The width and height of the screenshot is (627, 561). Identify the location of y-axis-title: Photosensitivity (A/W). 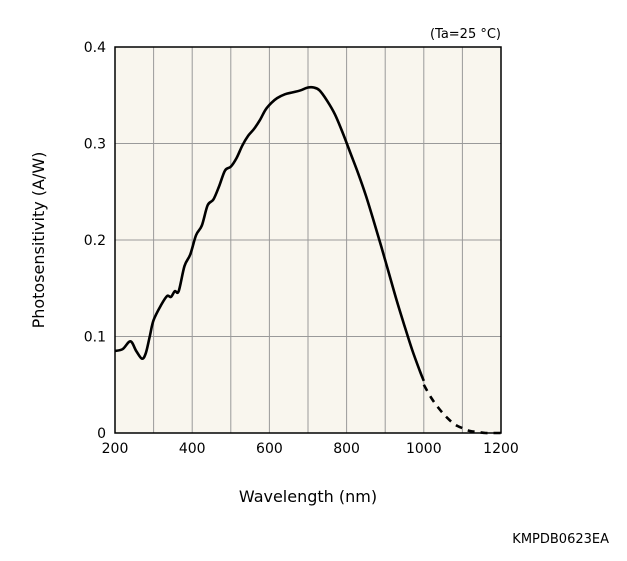
(38, 240).